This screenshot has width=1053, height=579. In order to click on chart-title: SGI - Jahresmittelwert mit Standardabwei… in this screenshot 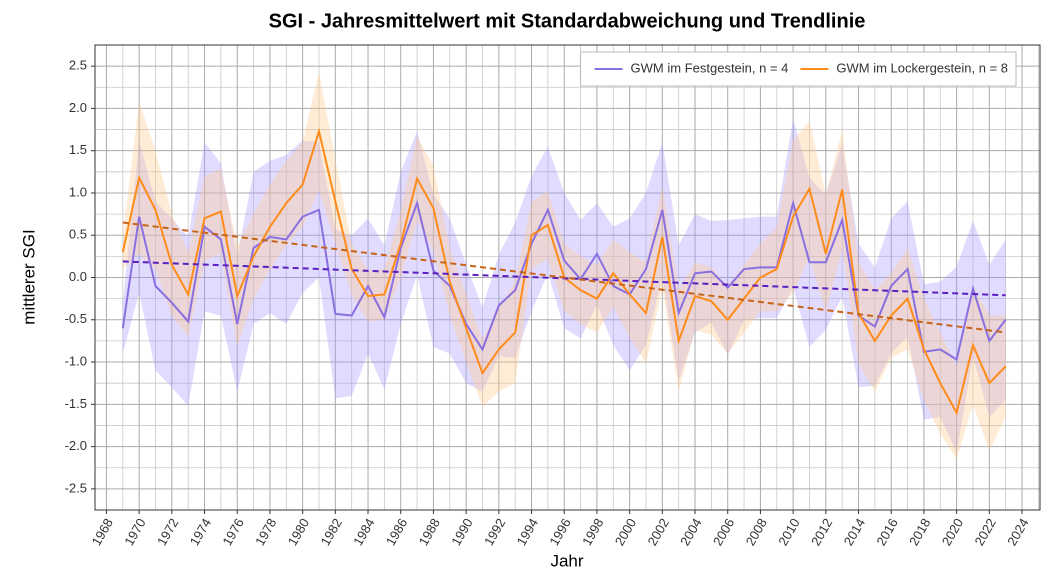, I will do `click(567, 21)`.